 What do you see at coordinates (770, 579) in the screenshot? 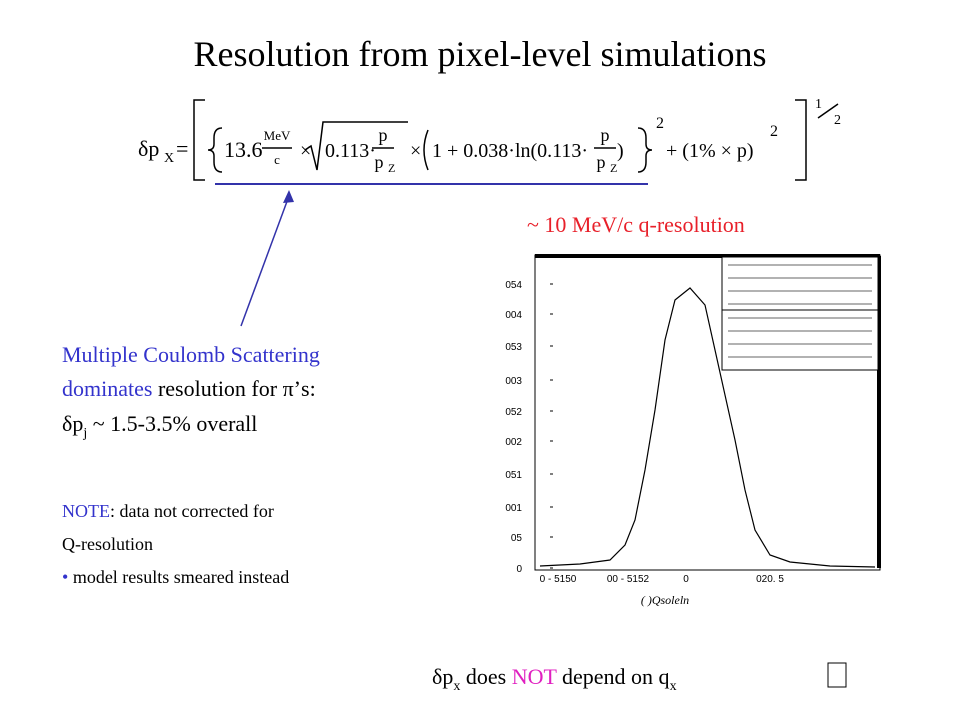
I see `x-tick-label: 020. 5` at bounding box center [770, 579].